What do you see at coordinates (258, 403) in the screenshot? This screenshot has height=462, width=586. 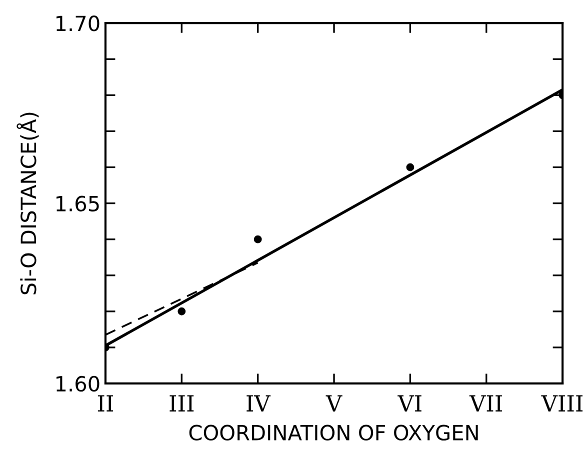 I see `x-tick-label: IV` at bounding box center [258, 403].